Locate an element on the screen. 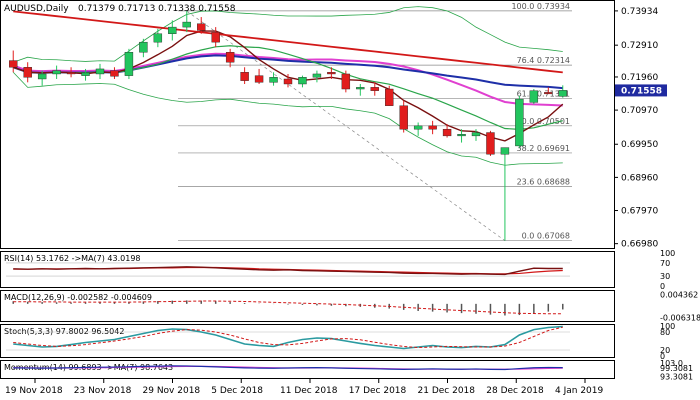  time-tick-label: 5 Dec 2018 is located at coordinates (237, 391).